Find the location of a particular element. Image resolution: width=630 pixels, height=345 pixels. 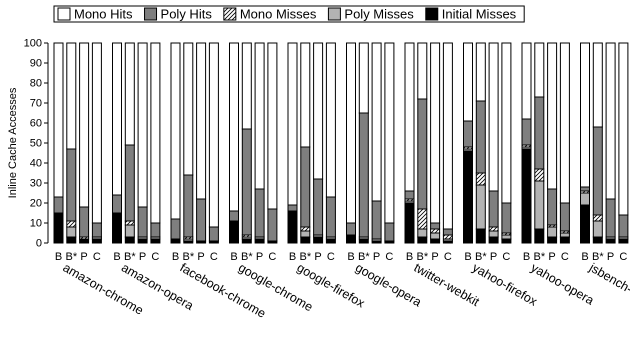

bar-segment-amazon-chrome-p-poly-hits is located at coordinates (84, 222).